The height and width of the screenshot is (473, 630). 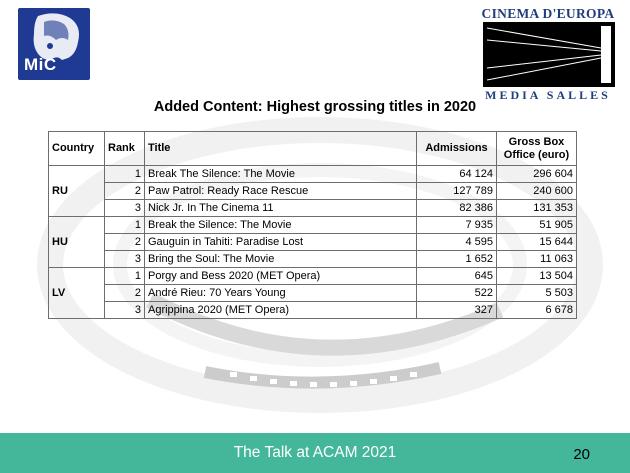 I want to click on media-salles-logo-text: MEDIA SALLES, so click(x=548, y=95).